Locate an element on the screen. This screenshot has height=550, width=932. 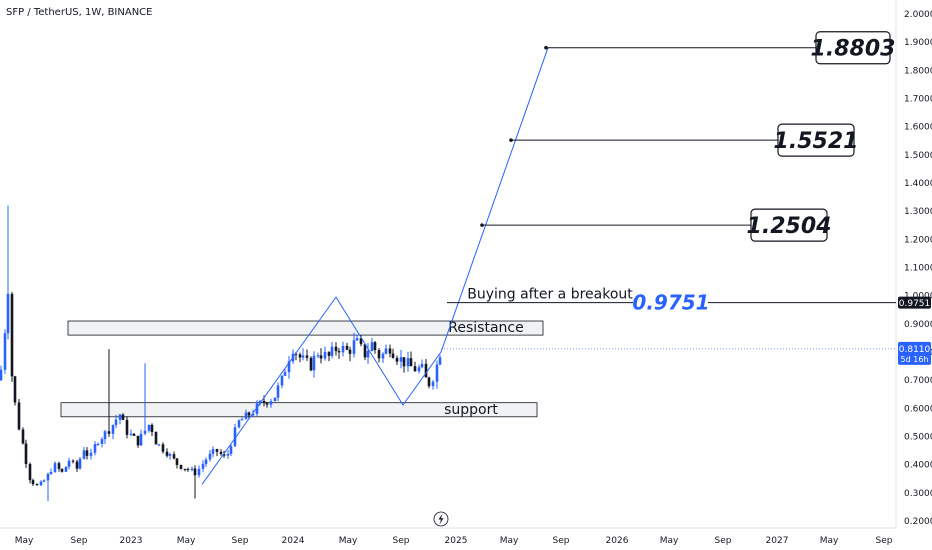
target-label: 1.8803 is located at coordinates (853, 49).